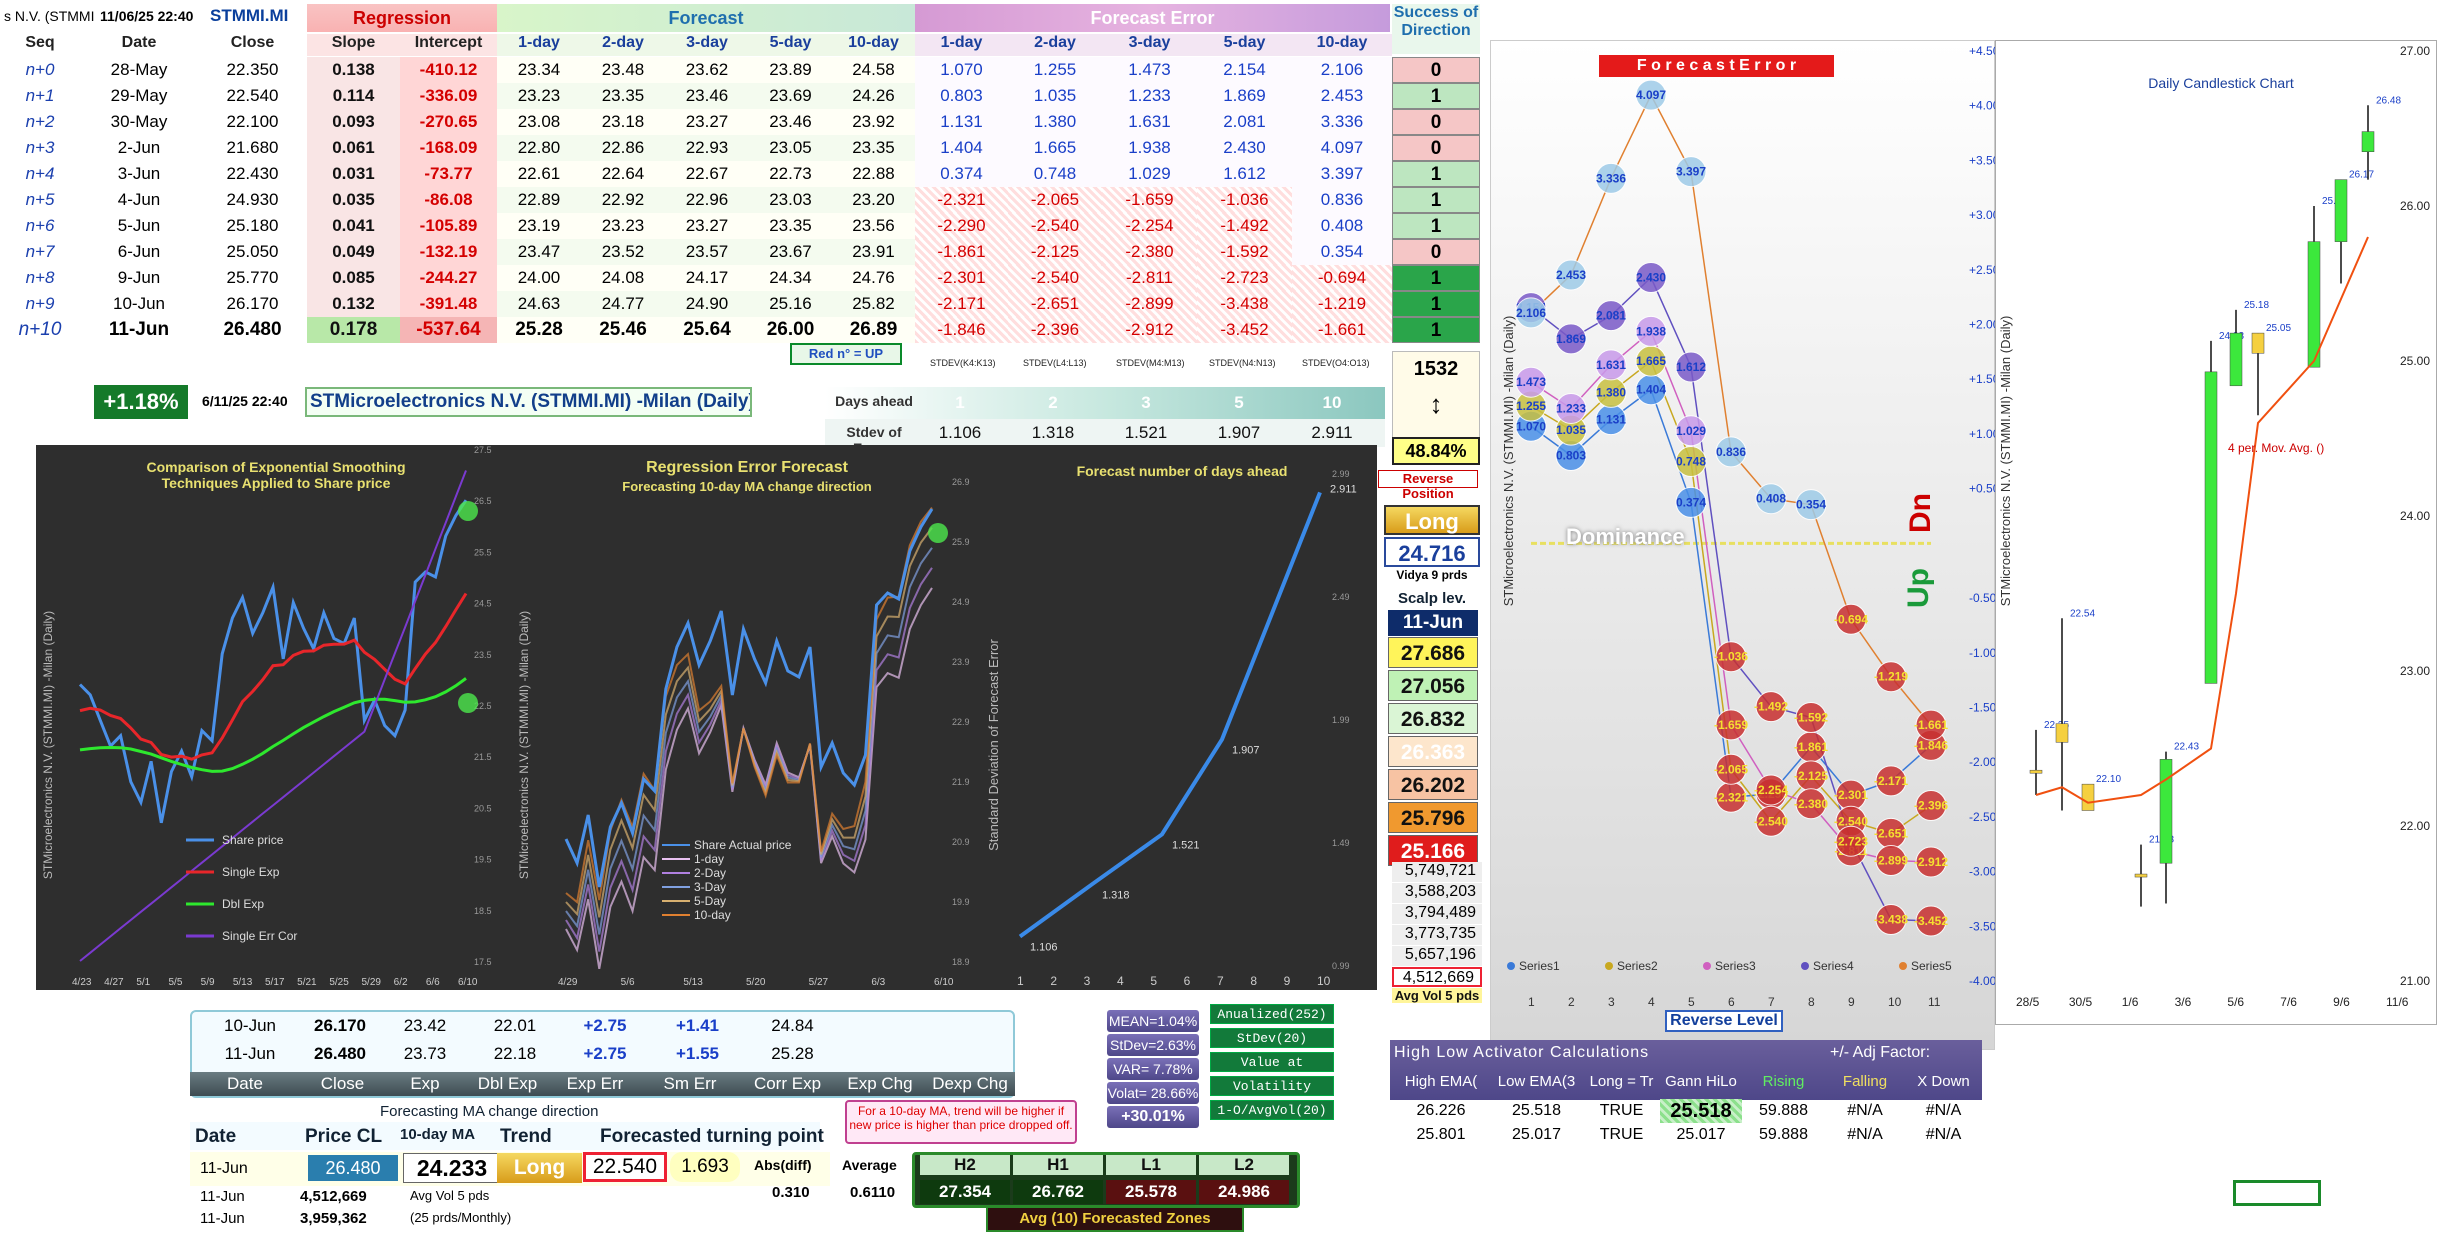 The image size is (2460, 1240). What do you see at coordinates (1783, 1134) in the screenshot?
I see `hl-cell: 59.888` at bounding box center [1783, 1134].